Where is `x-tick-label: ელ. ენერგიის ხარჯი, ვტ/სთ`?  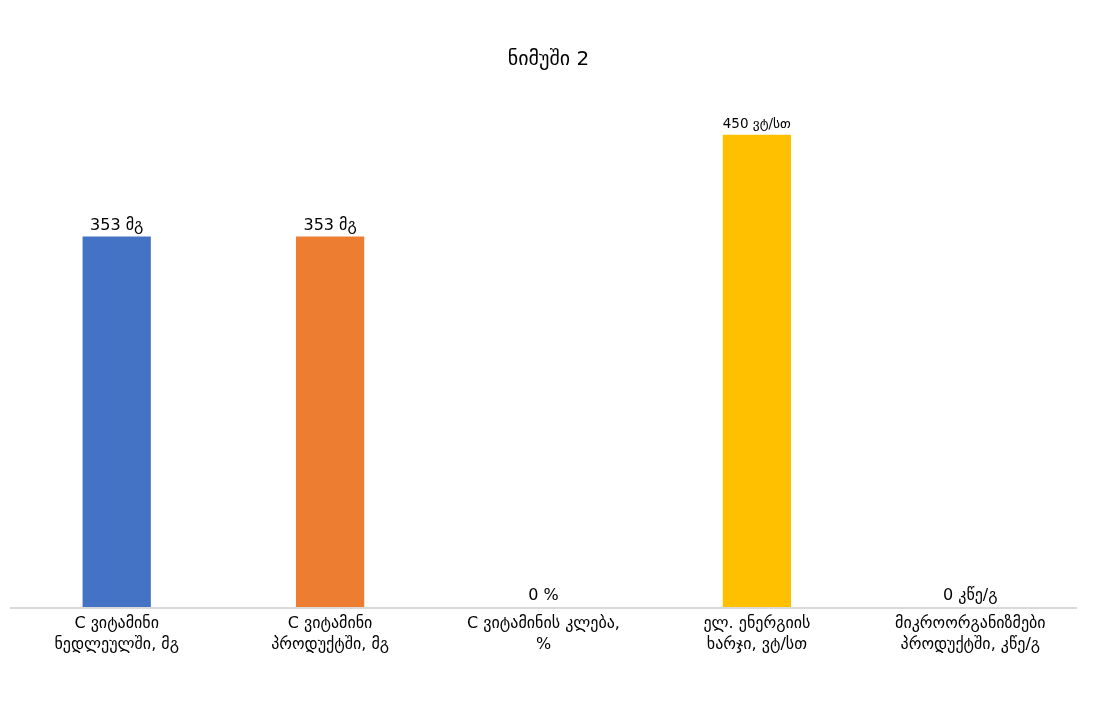
x-tick-label: ელ. ენერგიის ხარჯი, ვტ/სთ is located at coordinates (757, 632).